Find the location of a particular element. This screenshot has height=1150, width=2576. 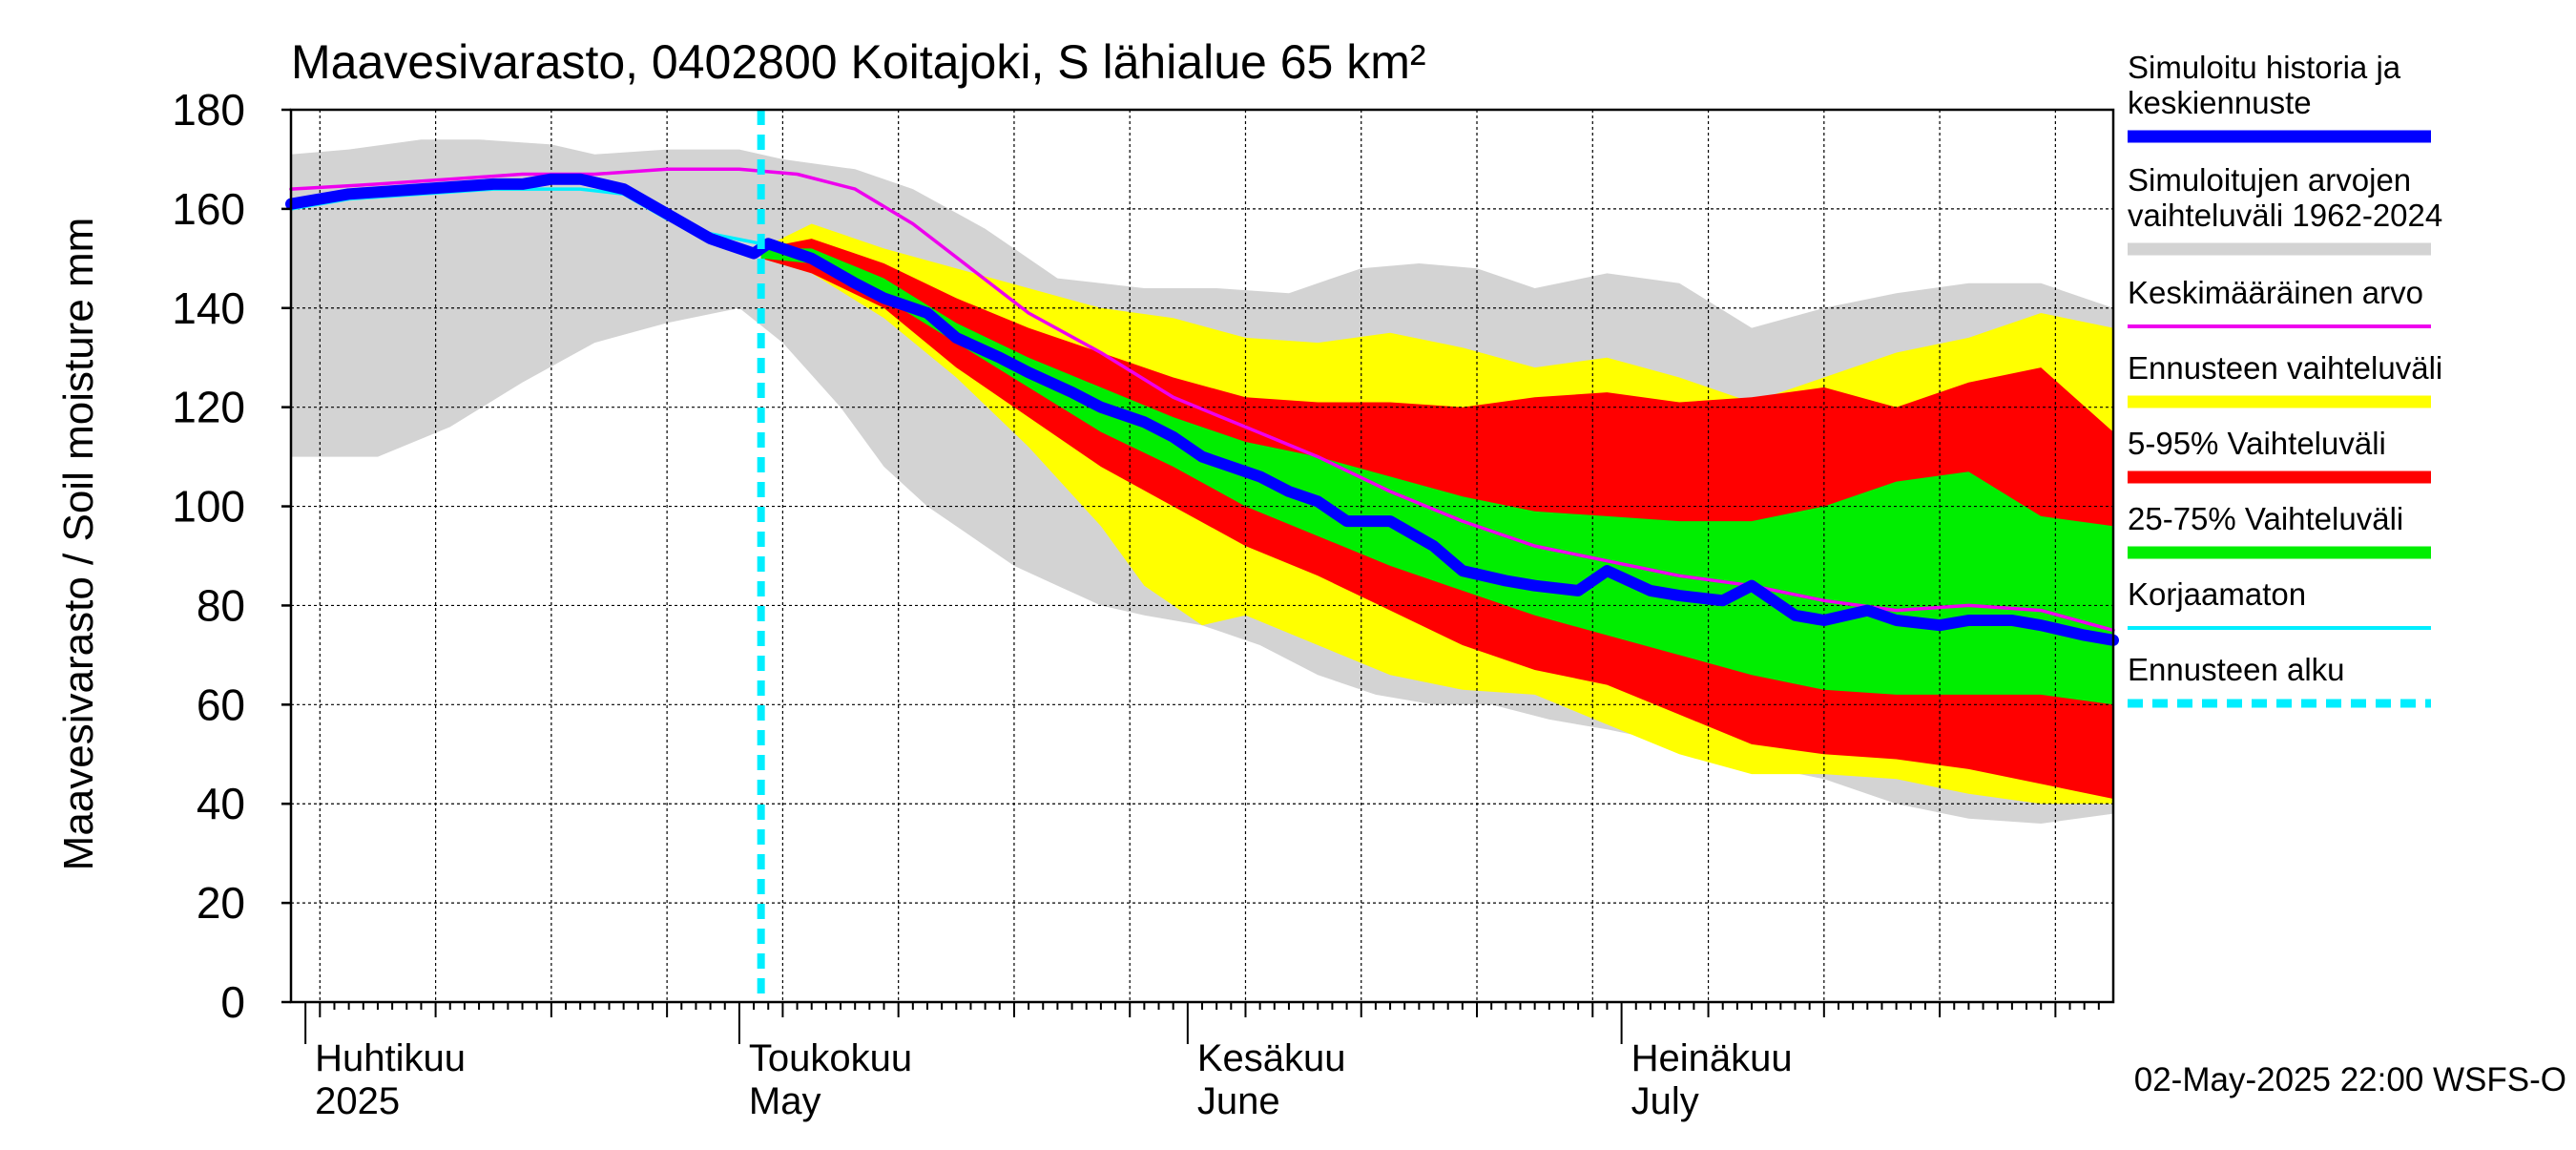

legend-label: keskiennuste is located at coordinates (2220, 102).